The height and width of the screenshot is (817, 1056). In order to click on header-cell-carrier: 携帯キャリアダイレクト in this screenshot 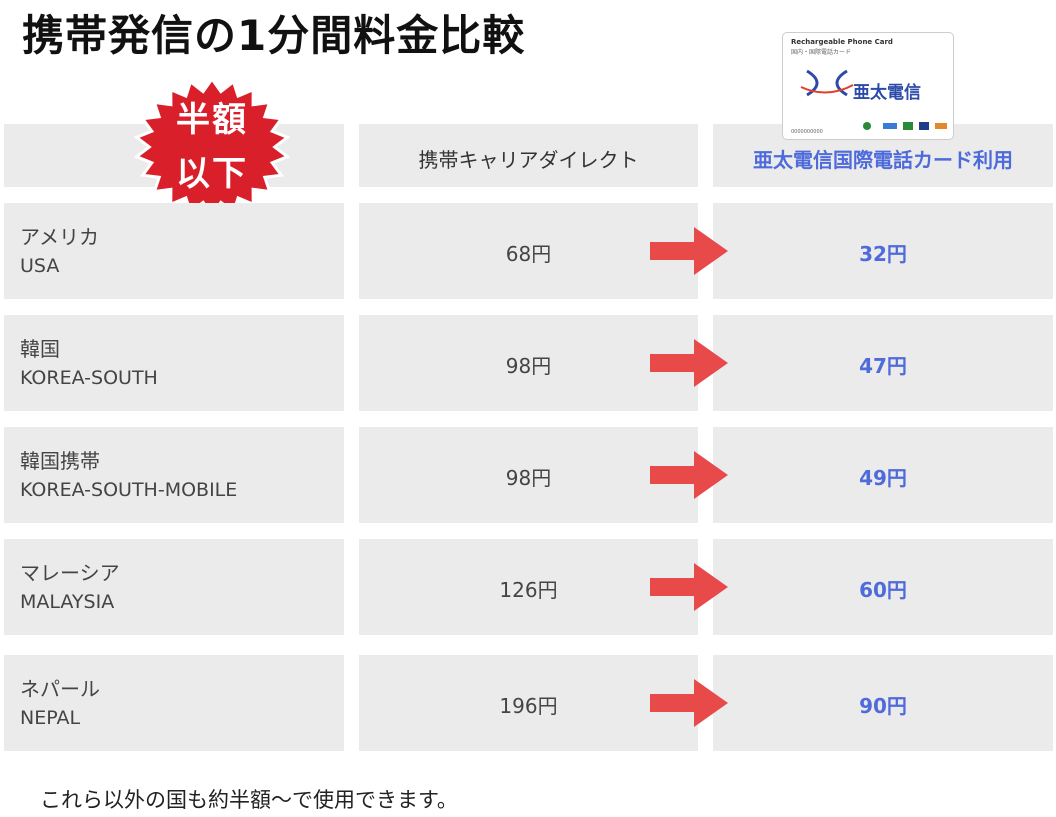, I will do `click(528, 155)`.